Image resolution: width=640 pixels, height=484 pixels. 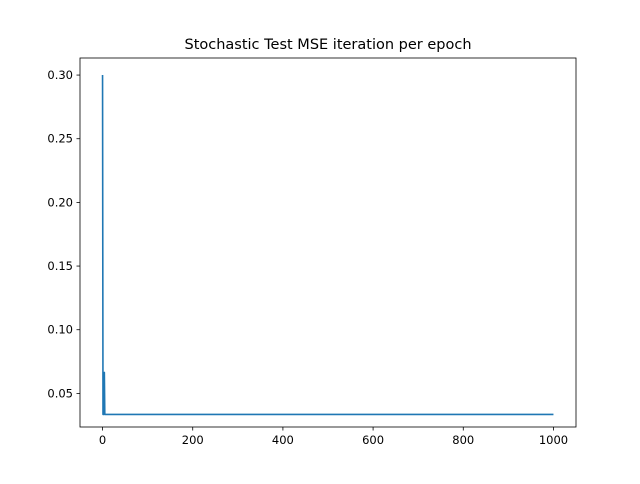 What do you see at coordinates (63, 234) in the screenshot?
I see `y-axis-ticks: 0.05 0.10 0.15 0.20 0.25 0.30` at bounding box center [63, 234].